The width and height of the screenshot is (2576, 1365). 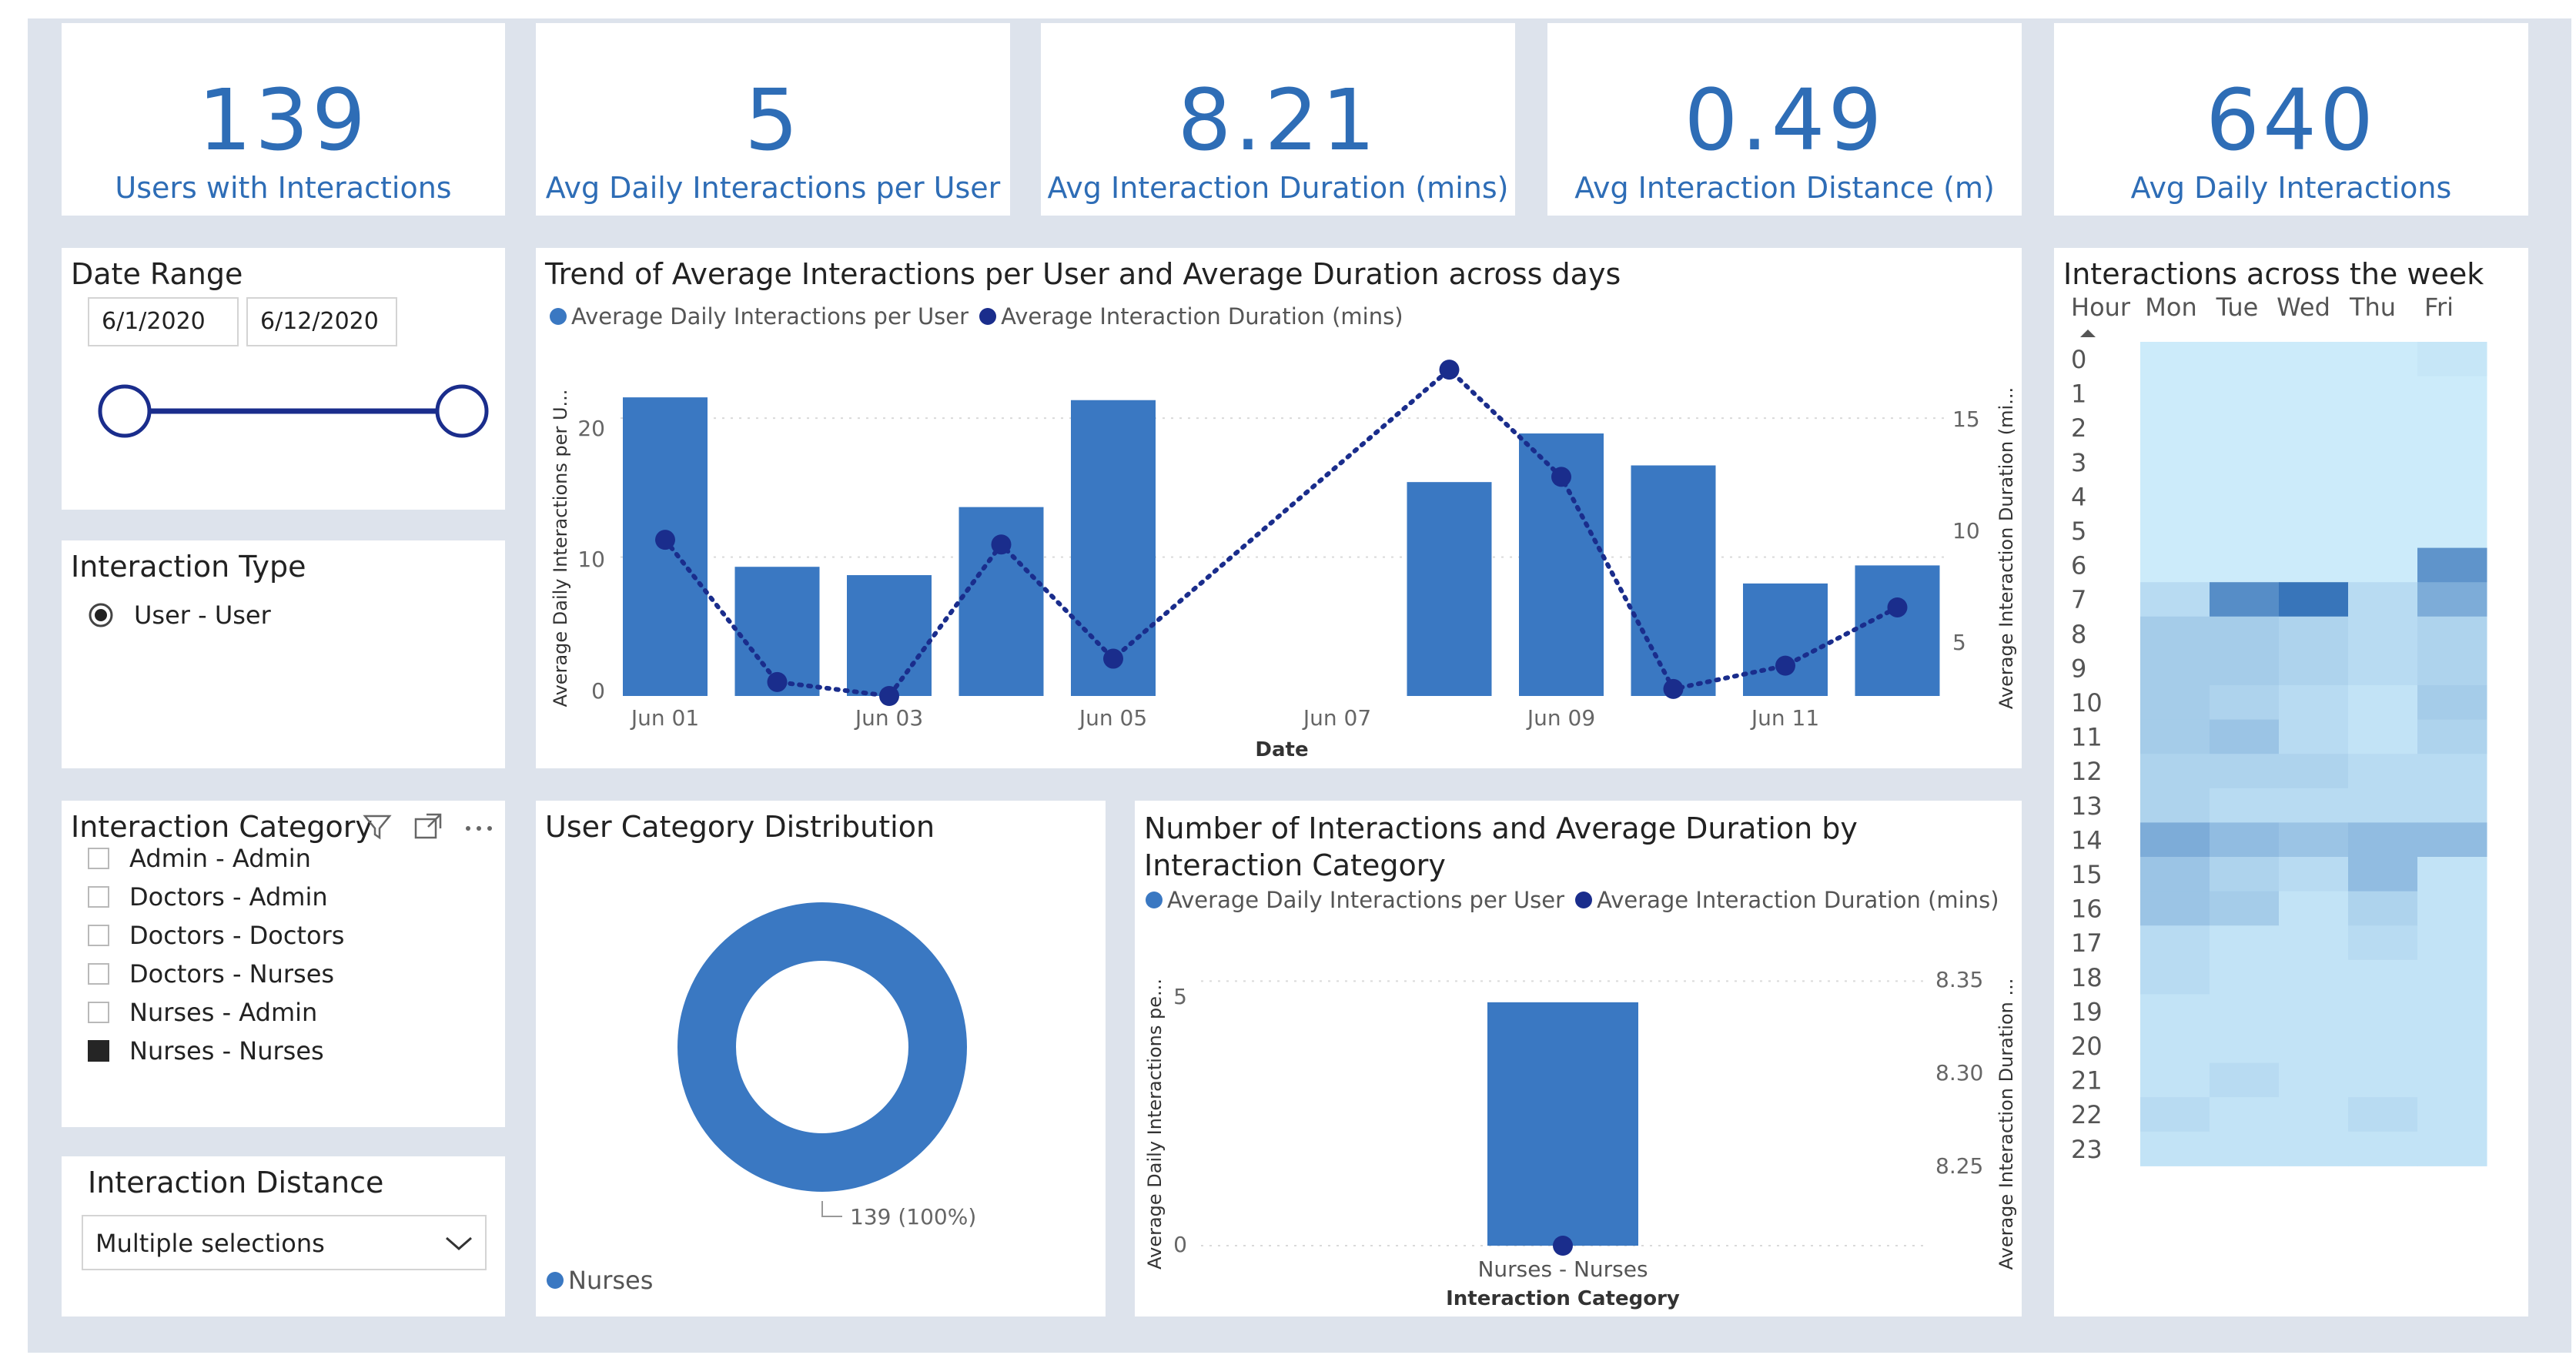 What do you see at coordinates (206, 1051) in the screenshot?
I see `checkbox-nurses-nurses: Nurses - Nurses` at bounding box center [206, 1051].